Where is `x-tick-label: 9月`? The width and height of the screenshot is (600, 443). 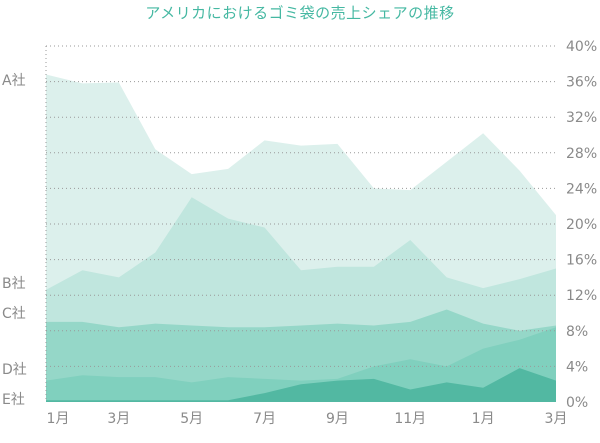 x-tick-label: 9月 is located at coordinates (337, 419).